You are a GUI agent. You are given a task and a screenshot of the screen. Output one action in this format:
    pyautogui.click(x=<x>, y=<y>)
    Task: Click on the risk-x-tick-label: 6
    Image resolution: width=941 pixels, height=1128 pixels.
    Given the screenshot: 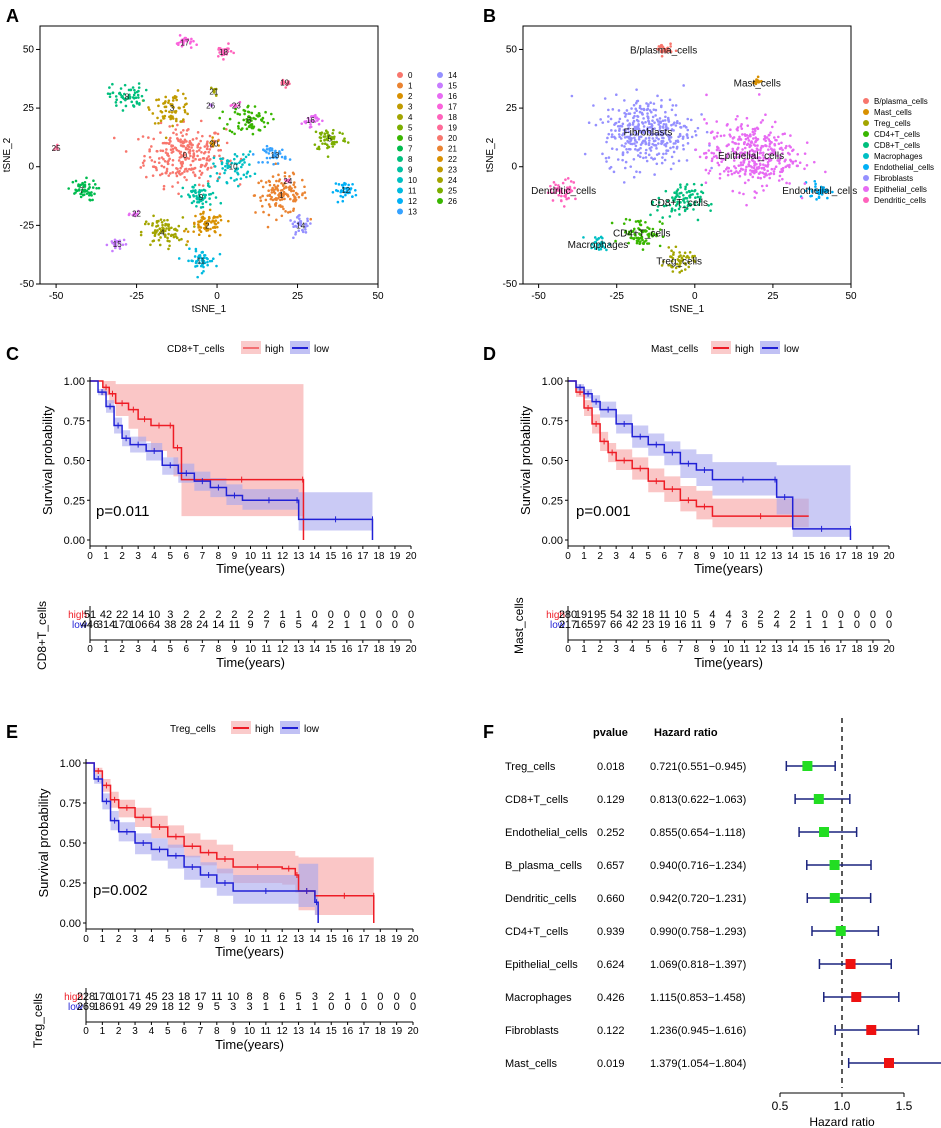 What is the action you would take?
    pyautogui.click(x=187, y=649)
    